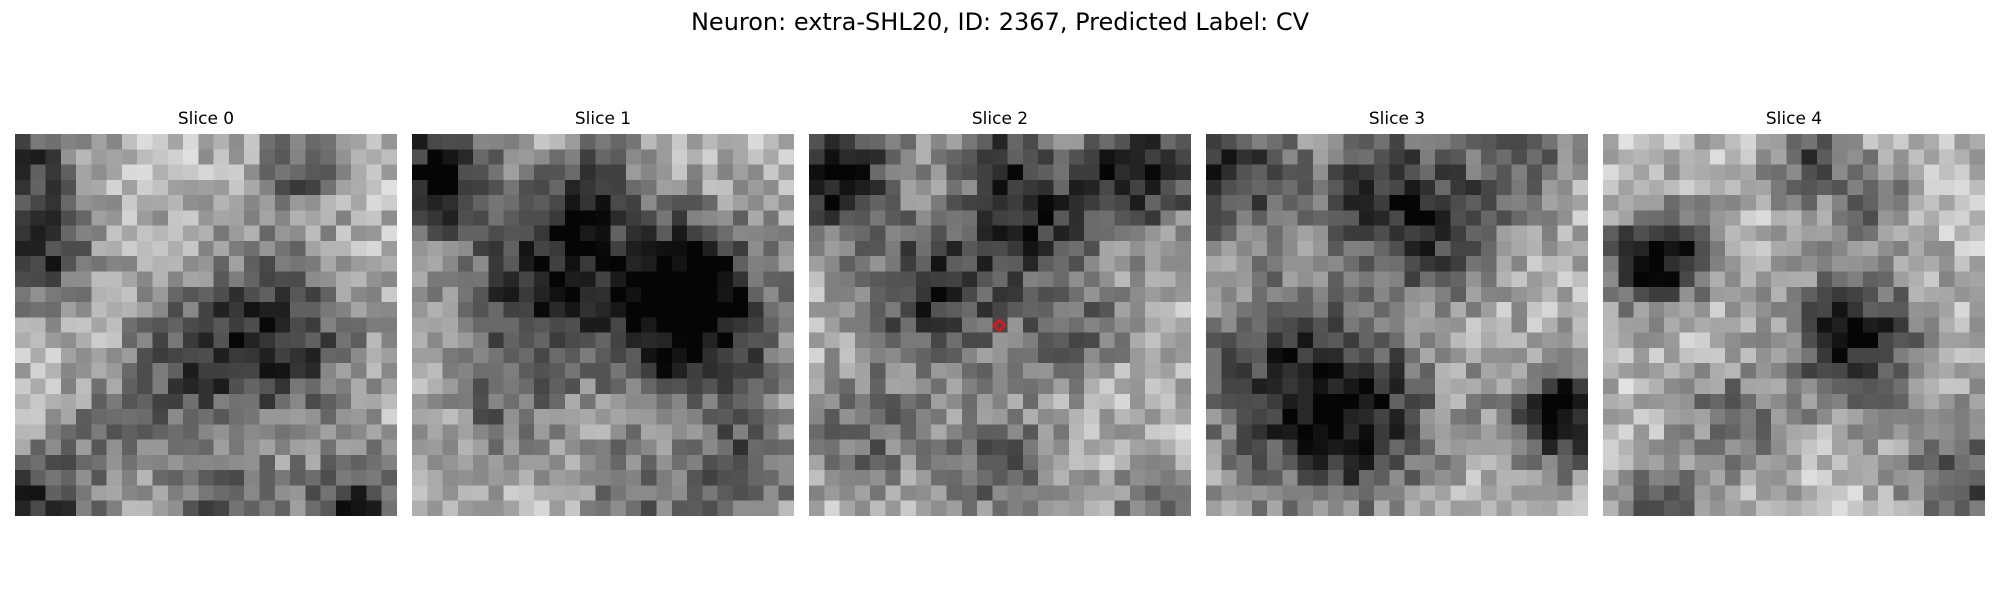 The height and width of the screenshot is (600, 2000). I want to click on slice-panel-1: Slice 1, so click(603, 313).